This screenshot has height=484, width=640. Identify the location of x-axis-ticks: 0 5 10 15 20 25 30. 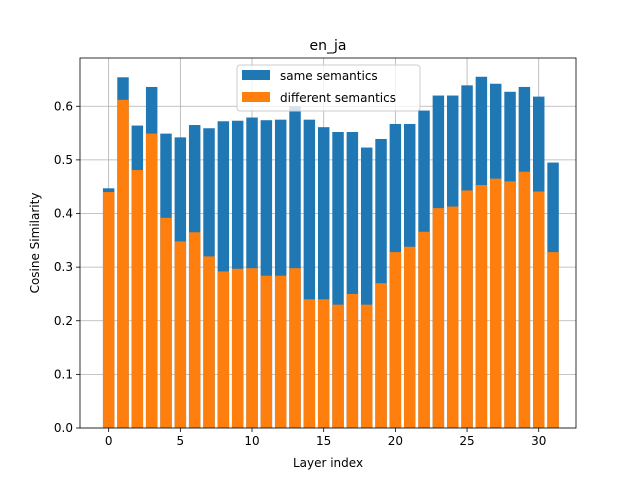
(325, 438).